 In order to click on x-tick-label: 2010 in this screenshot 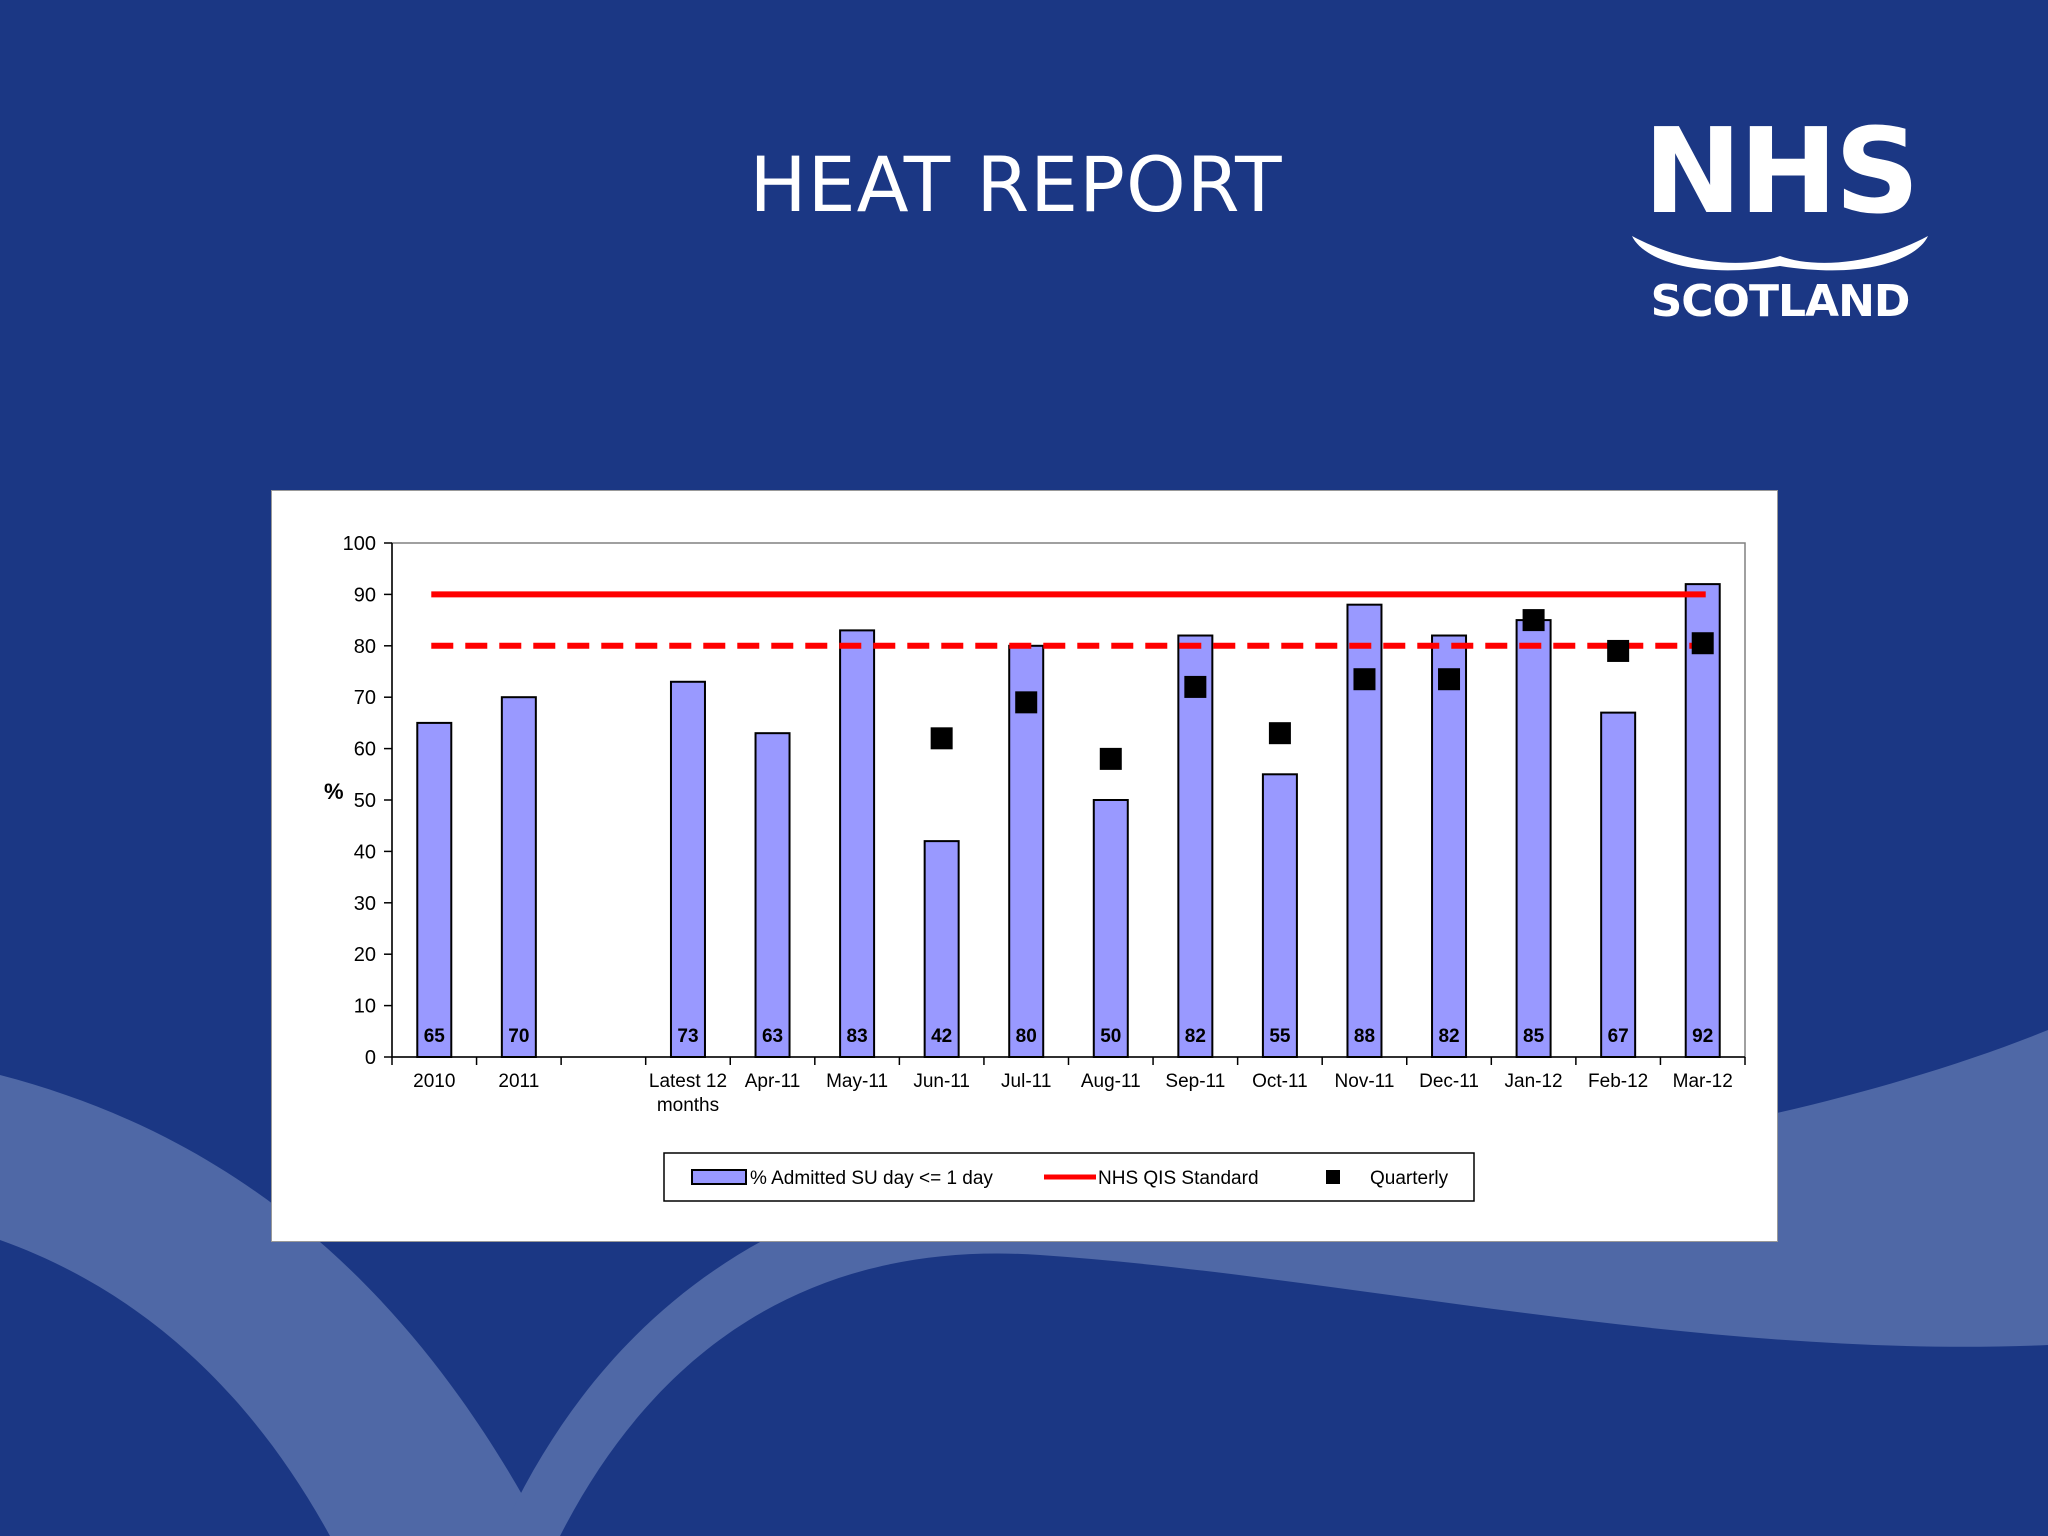, I will do `click(434, 1081)`.